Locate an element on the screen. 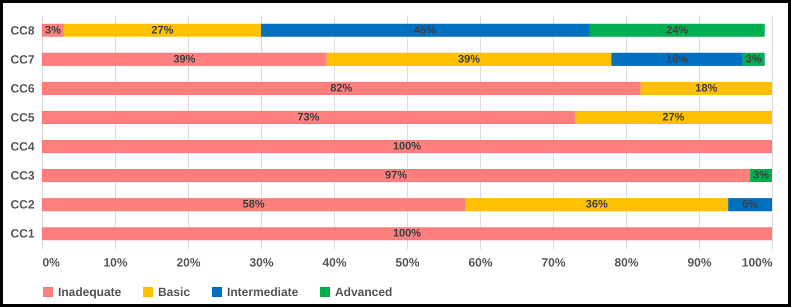  y-tick-label: CC1 is located at coordinates (22, 233).